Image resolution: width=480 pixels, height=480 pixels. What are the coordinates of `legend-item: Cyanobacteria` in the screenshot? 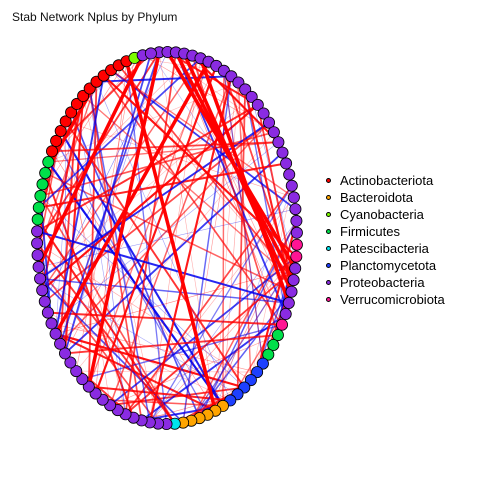 It's located at (385, 214).